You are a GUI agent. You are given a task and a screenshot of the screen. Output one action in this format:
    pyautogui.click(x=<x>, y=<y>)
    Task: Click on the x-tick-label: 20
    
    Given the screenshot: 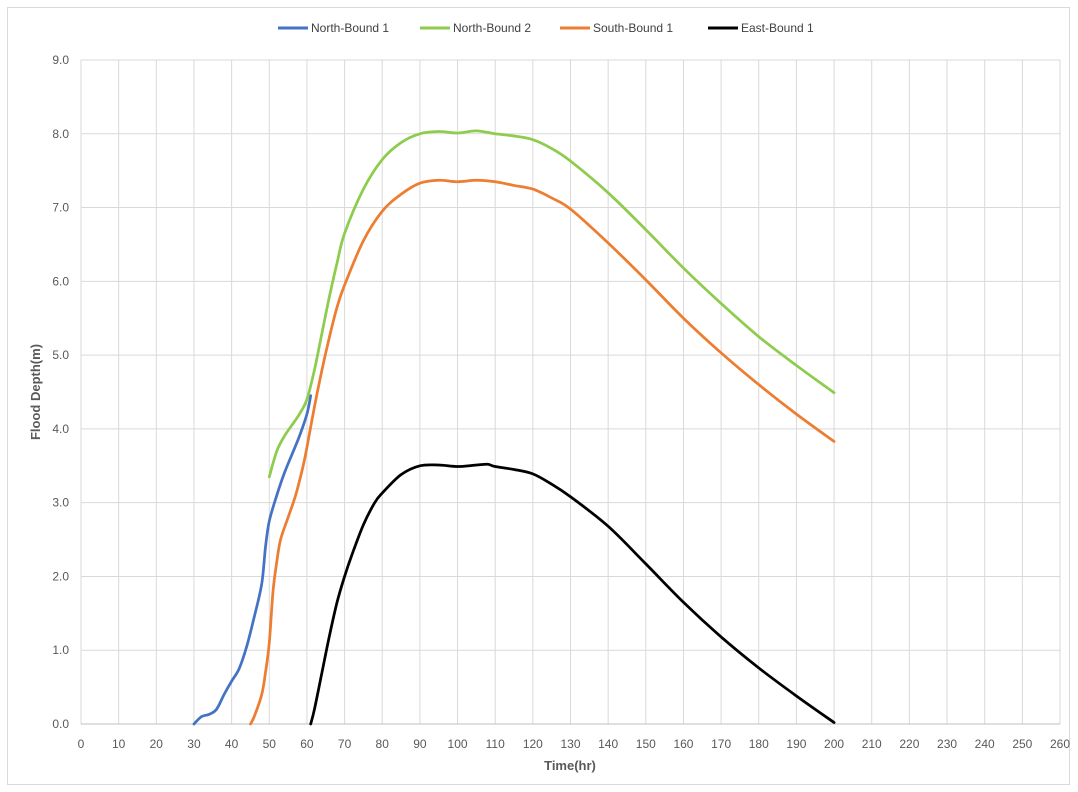 What is the action you would take?
    pyautogui.click(x=157, y=744)
    